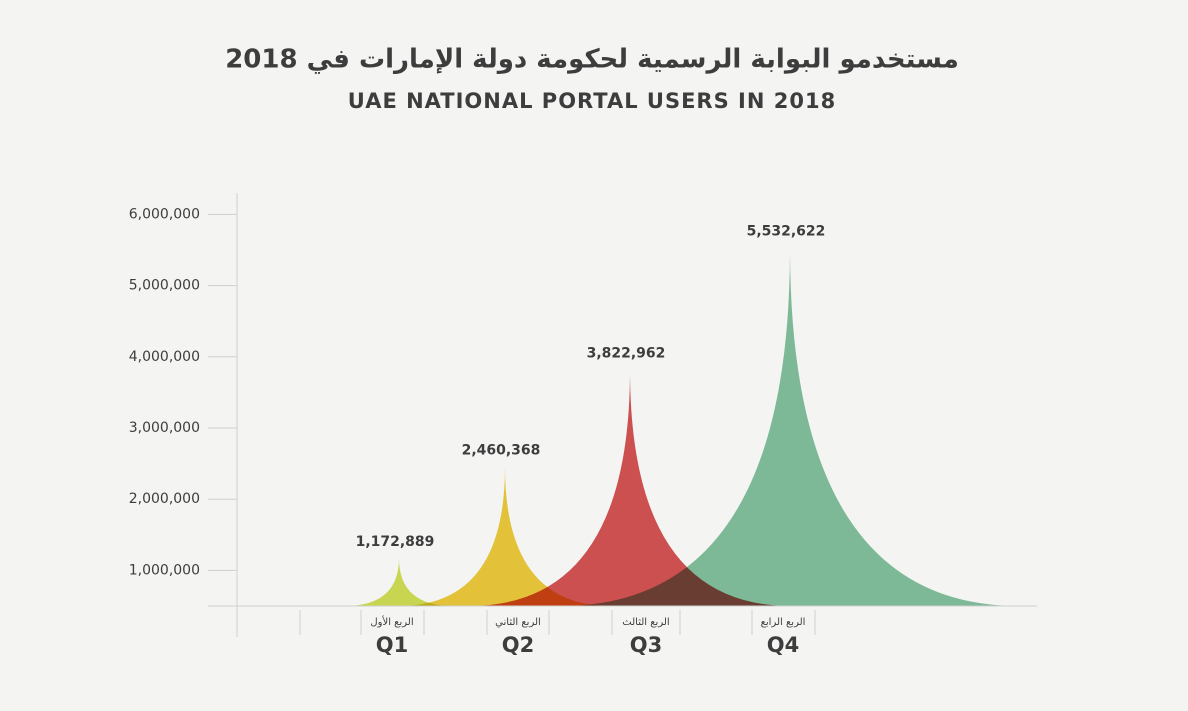 This screenshot has height=711, width=1188. What do you see at coordinates (646, 645) in the screenshot?
I see `x-tick-label: Q3` at bounding box center [646, 645].